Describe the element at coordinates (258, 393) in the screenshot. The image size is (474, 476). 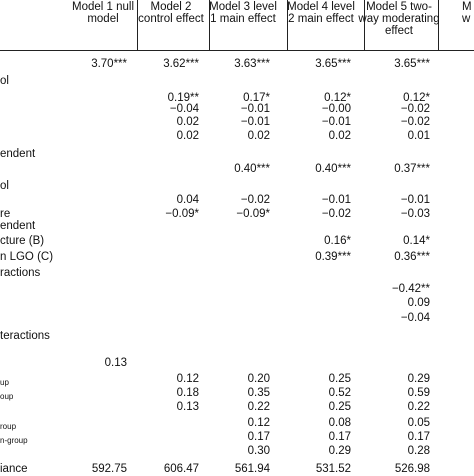
I see `cell-m3: 0.35` at that location.